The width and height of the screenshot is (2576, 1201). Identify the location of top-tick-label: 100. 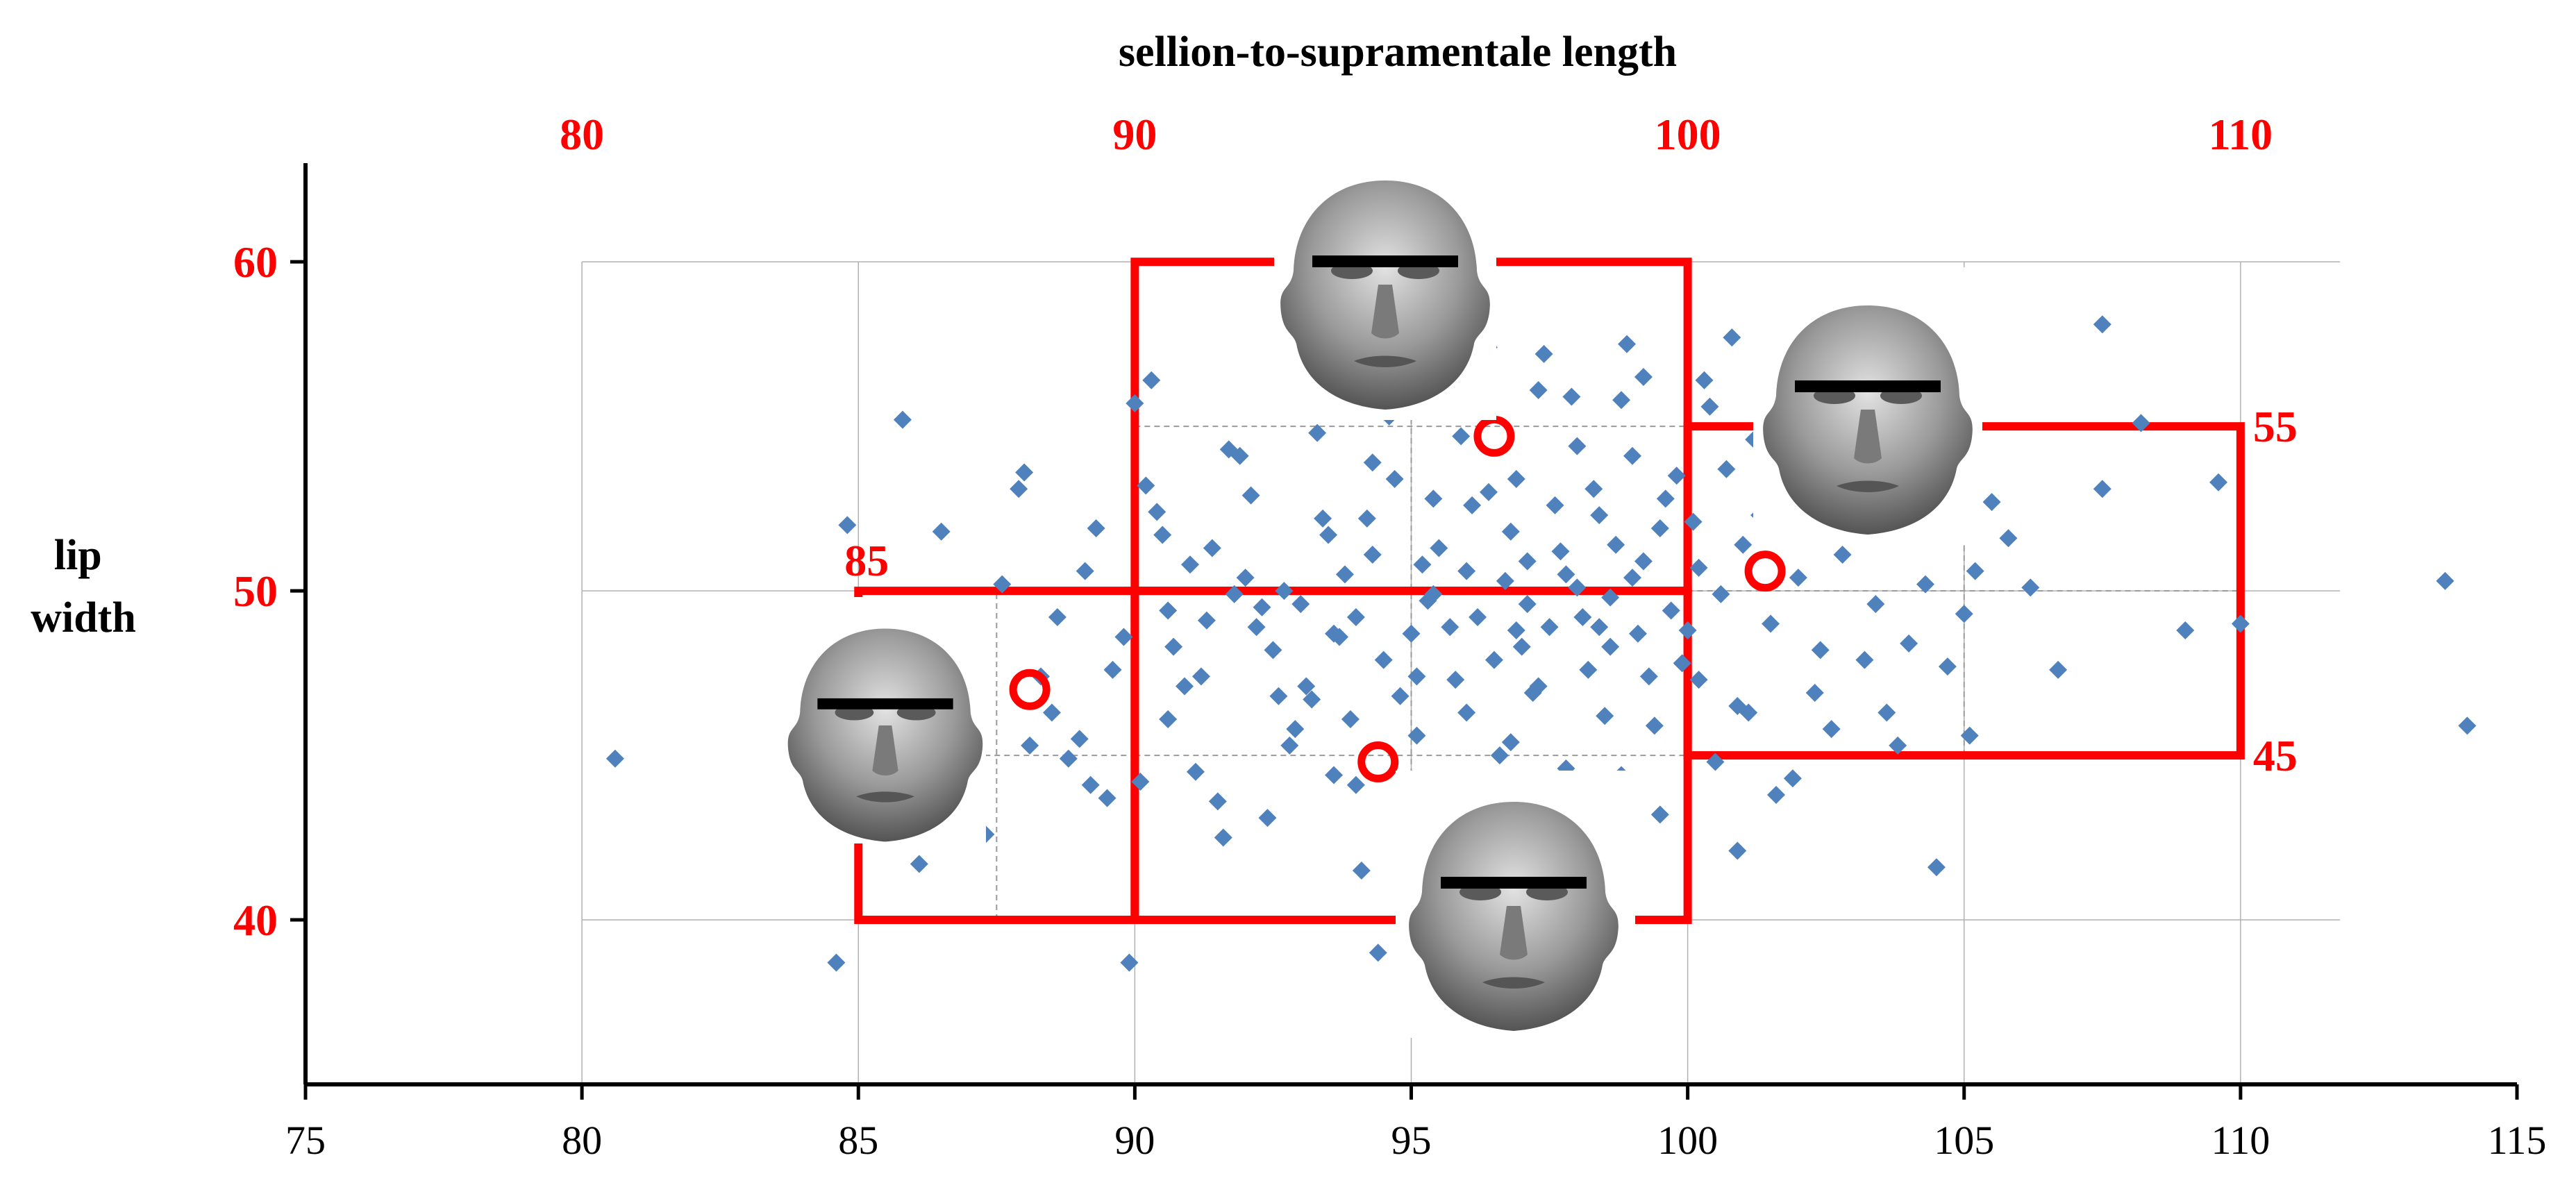
(1688, 134).